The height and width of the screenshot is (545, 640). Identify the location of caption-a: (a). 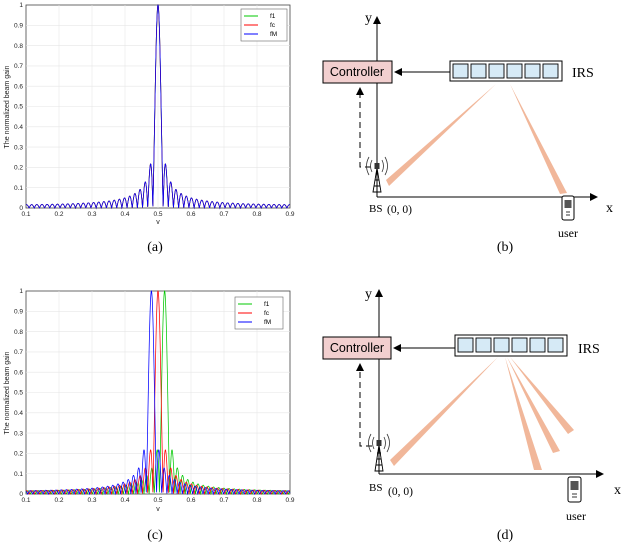
(155, 247).